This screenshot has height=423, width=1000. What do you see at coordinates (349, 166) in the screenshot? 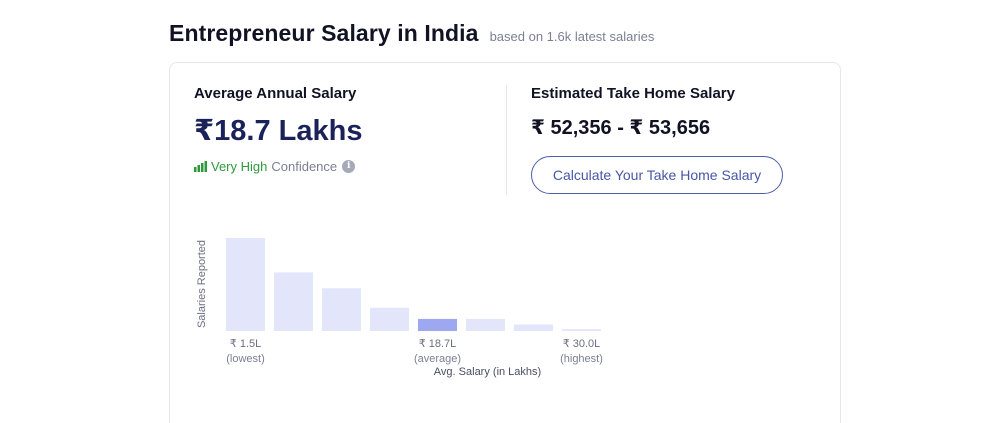
I see `info-icon: i` at bounding box center [349, 166].